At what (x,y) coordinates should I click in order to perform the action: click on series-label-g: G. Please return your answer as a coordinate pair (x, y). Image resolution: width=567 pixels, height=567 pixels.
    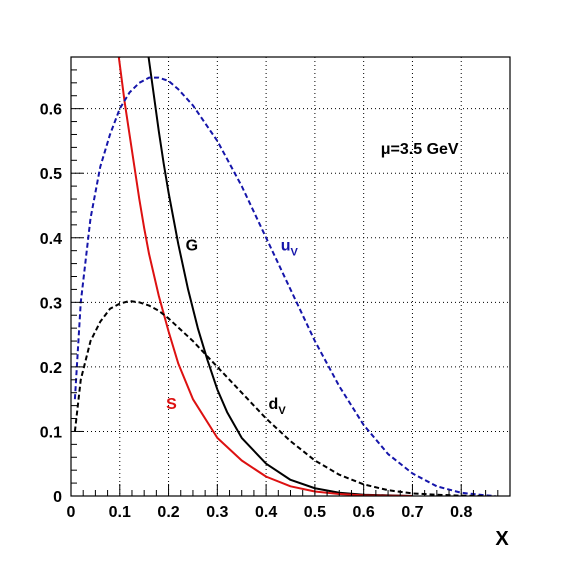
    Looking at the image, I should click on (192, 246).